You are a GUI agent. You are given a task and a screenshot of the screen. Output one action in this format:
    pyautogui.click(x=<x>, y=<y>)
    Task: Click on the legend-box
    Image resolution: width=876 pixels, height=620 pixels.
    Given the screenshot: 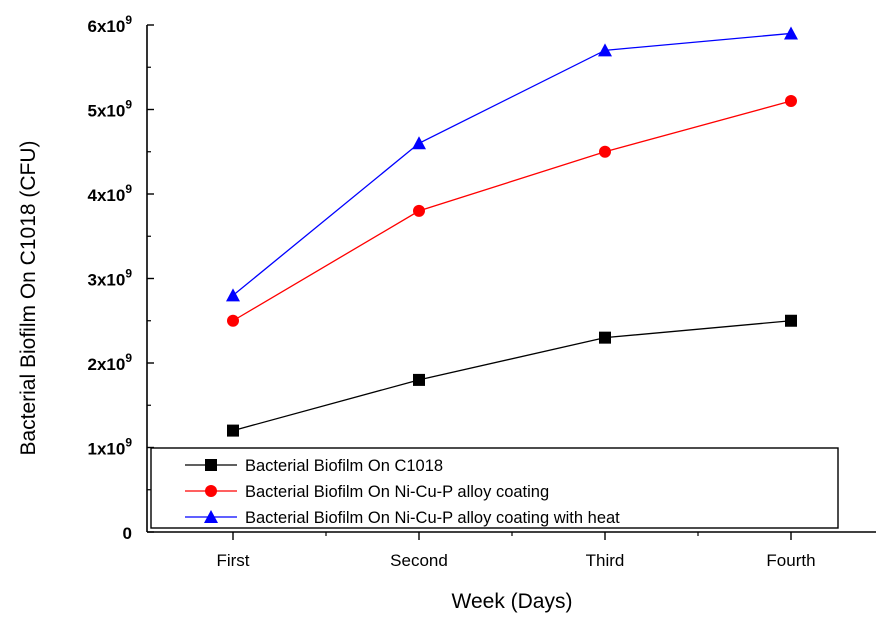 What is the action you would take?
    pyautogui.click(x=494, y=488)
    